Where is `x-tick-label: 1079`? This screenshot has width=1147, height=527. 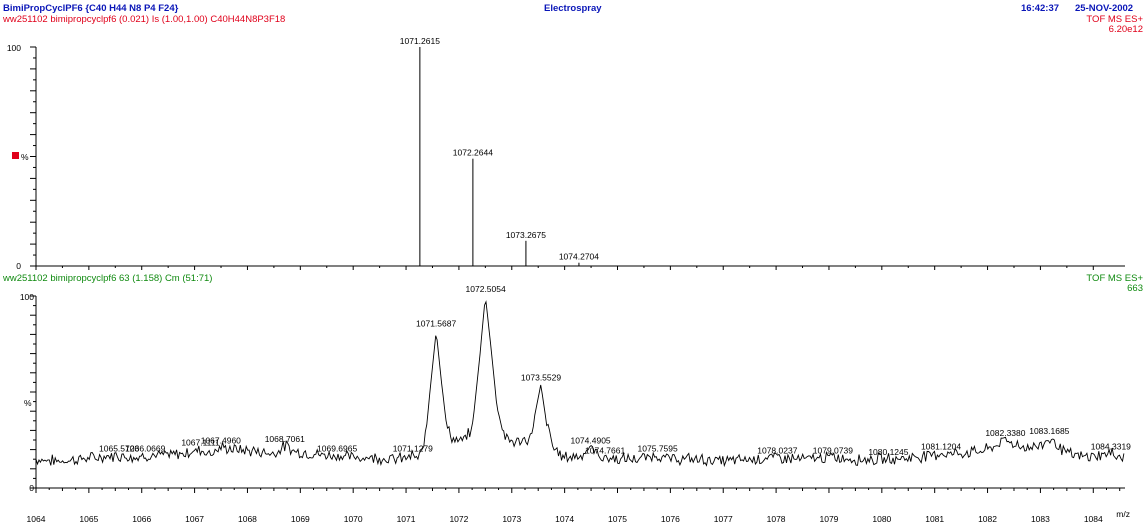 x-tick-label: 1079 is located at coordinates (829, 519).